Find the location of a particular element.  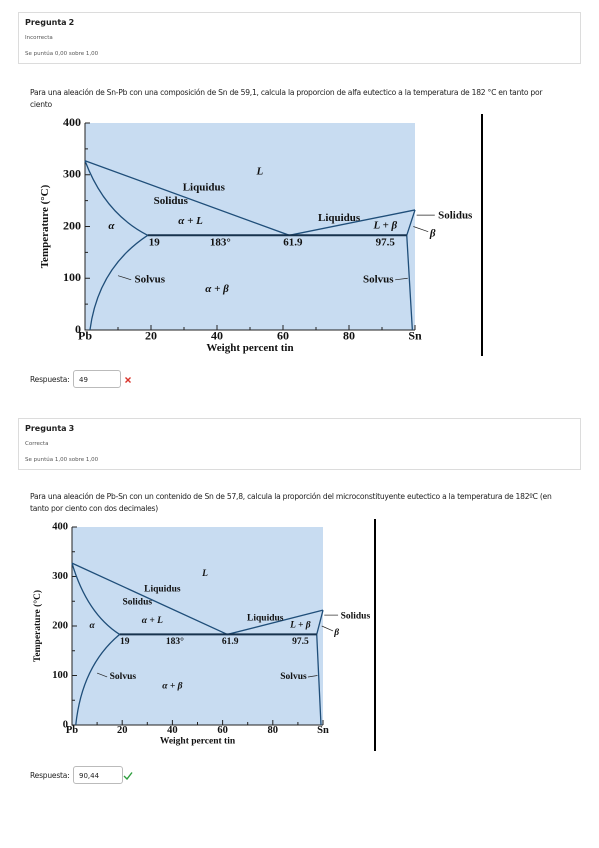

correct-icon is located at coordinates (128, 776).